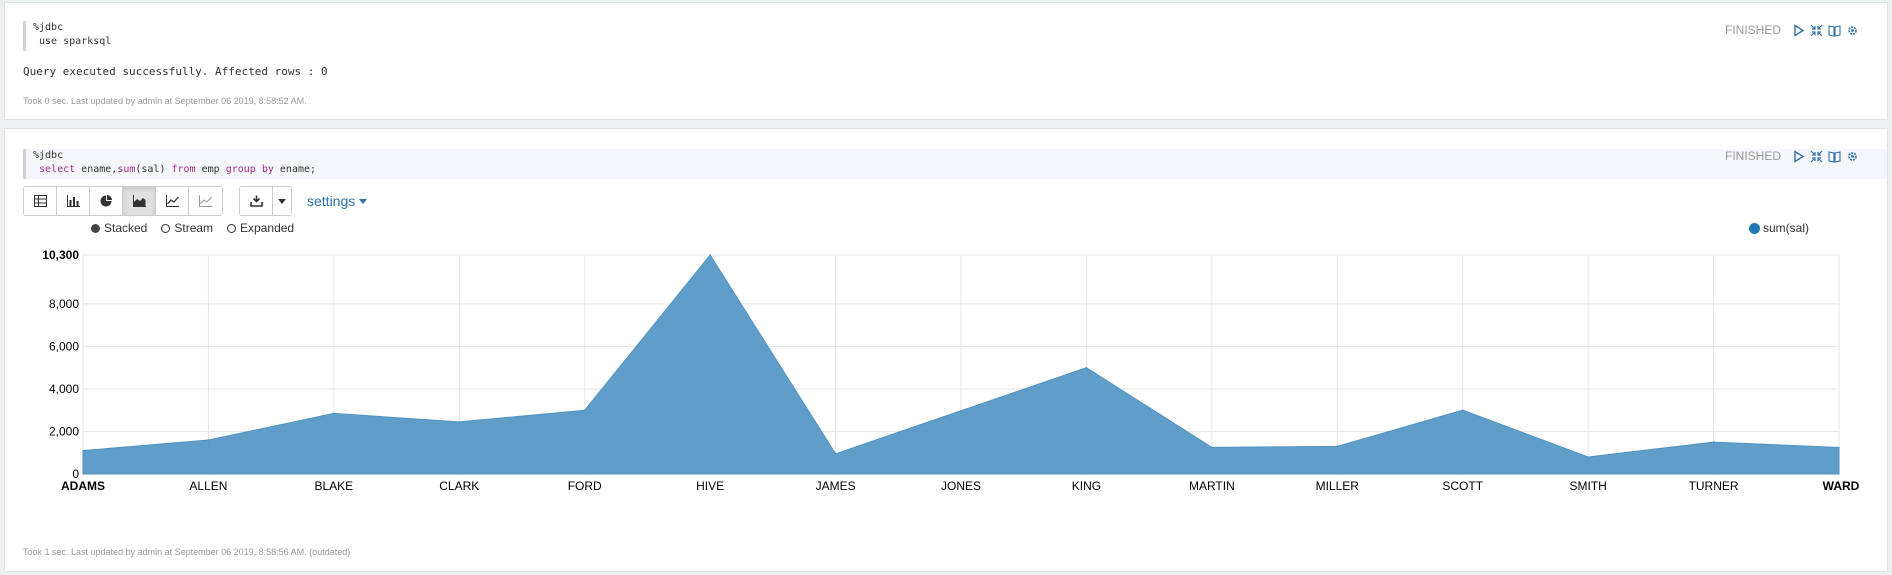 Image resolution: width=1892 pixels, height=575 pixels. Describe the element at coordinates (64, 389) in the screenshot. I see `y-tick-label: 4,000` at that location.